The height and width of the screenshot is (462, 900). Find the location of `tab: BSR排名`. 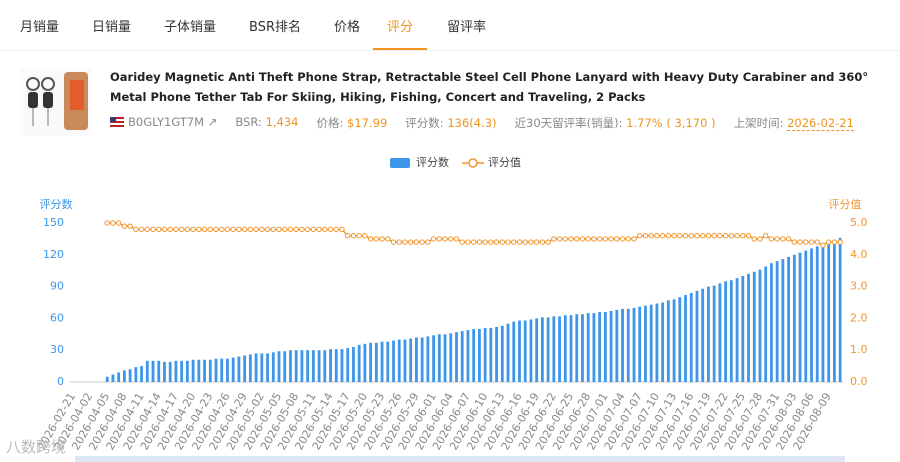

tab: BSR排名 is located at coordinates (275, 27).